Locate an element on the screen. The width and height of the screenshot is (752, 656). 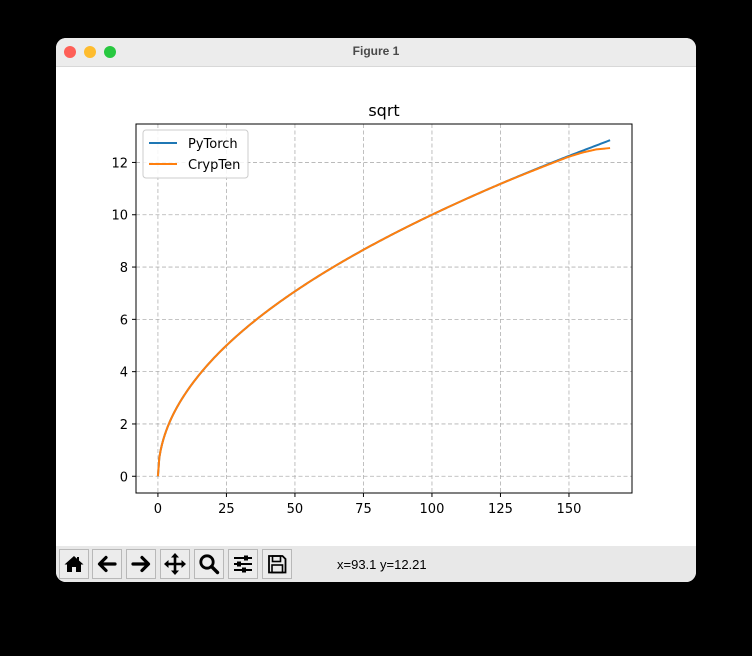
x-tick-label: 25 is located at coordinates (226, 509).